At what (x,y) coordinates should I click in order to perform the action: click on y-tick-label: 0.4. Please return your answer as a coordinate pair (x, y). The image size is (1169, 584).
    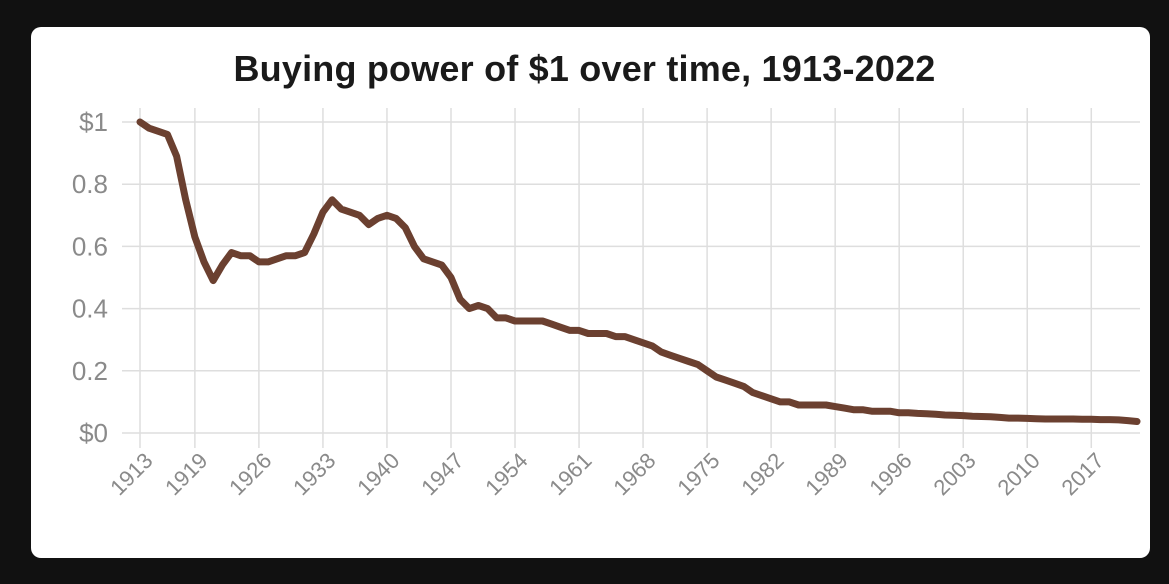
    Looking at the image, I should click on (90, 309).